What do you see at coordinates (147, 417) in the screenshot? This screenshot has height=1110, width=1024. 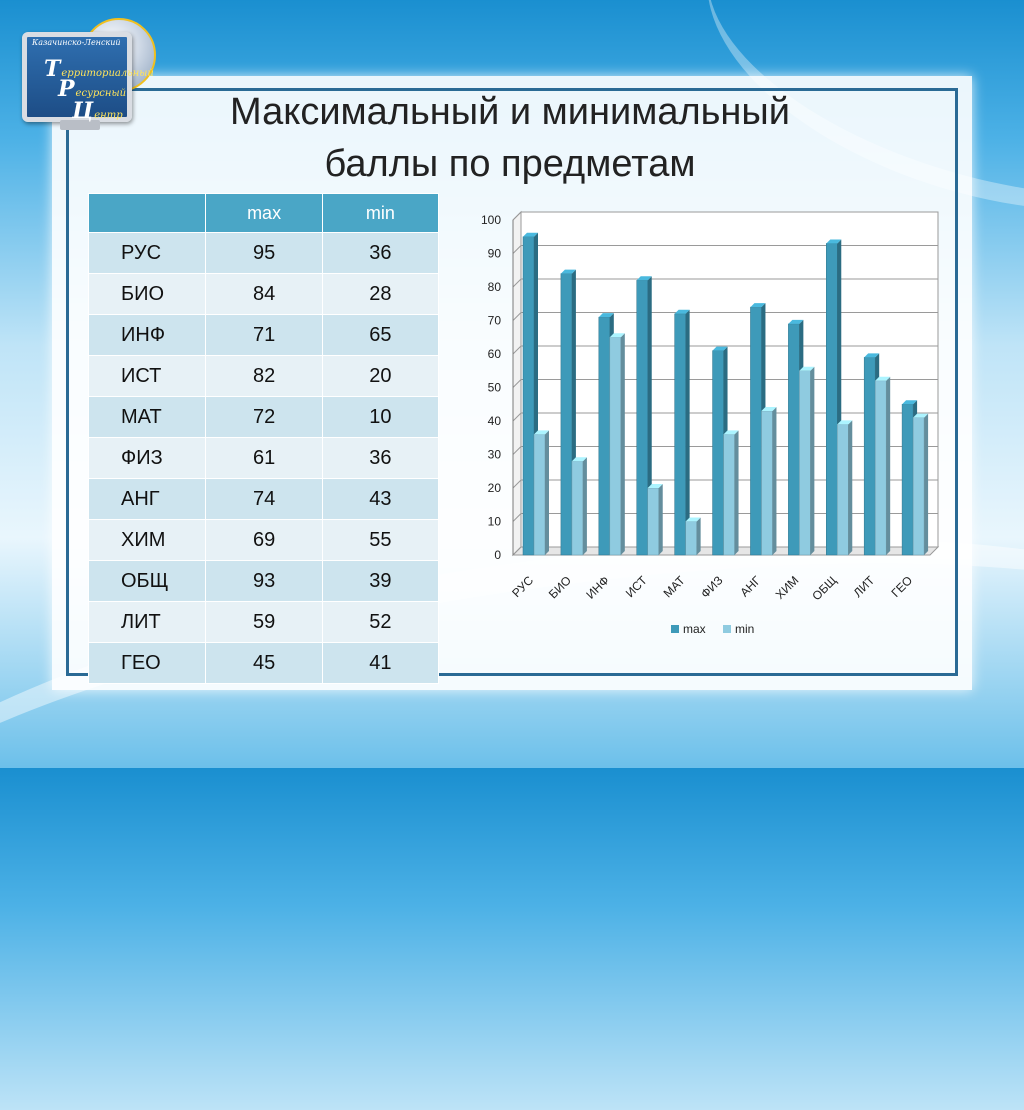 I see `cell-subject: МАТ` at bounding box center [147, 417].